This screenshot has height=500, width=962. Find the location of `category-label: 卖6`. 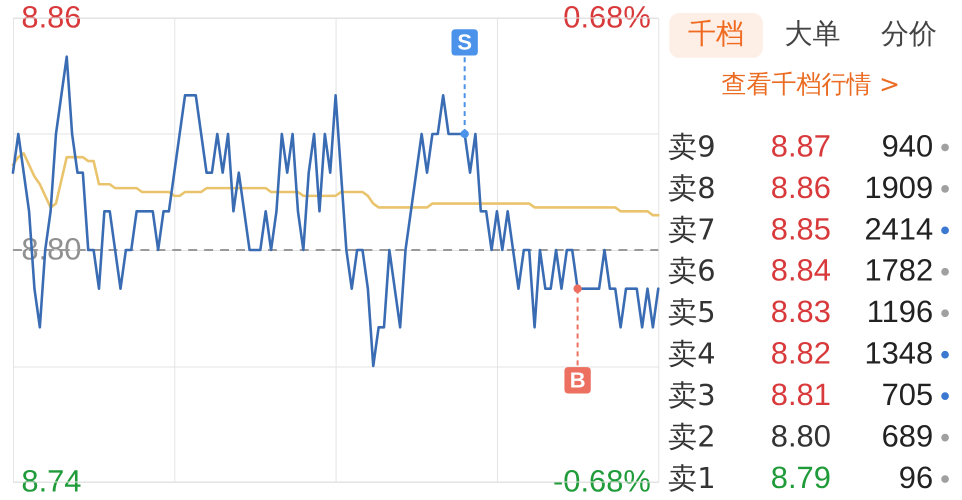

category-label: 卖6 is located at coordinates (692, 271).